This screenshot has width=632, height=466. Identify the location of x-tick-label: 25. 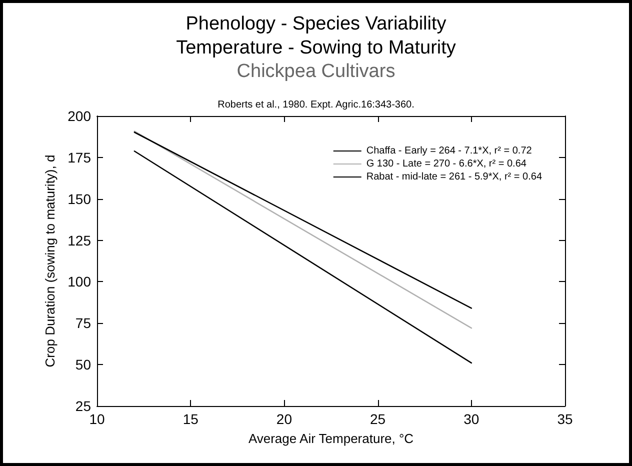
(378, 419).